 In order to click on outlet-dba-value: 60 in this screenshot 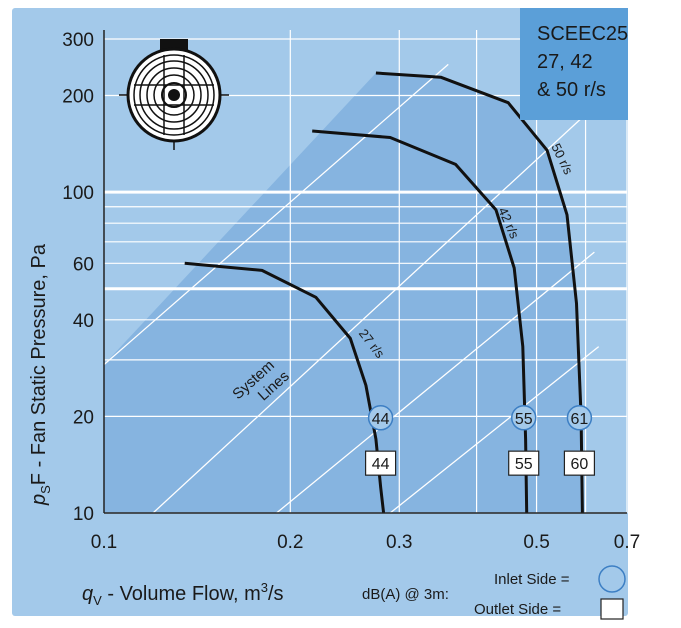, I will do `click(580, 464)`.